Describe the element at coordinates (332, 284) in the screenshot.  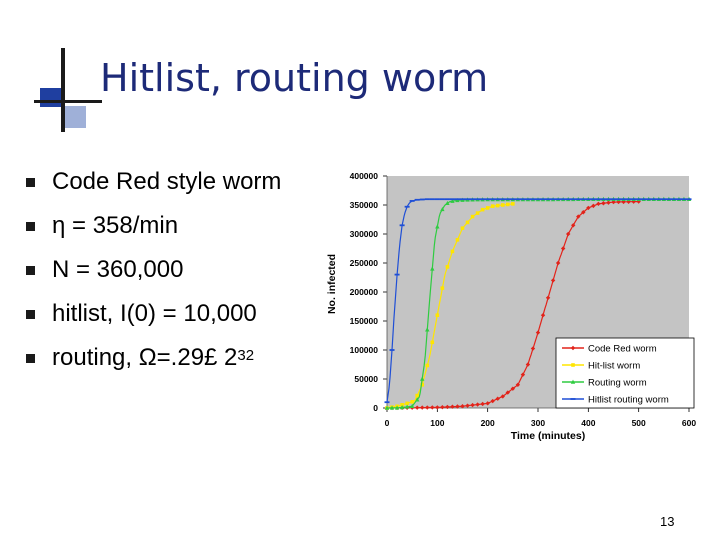
I see `y-axis-label: No. infected` at that location.